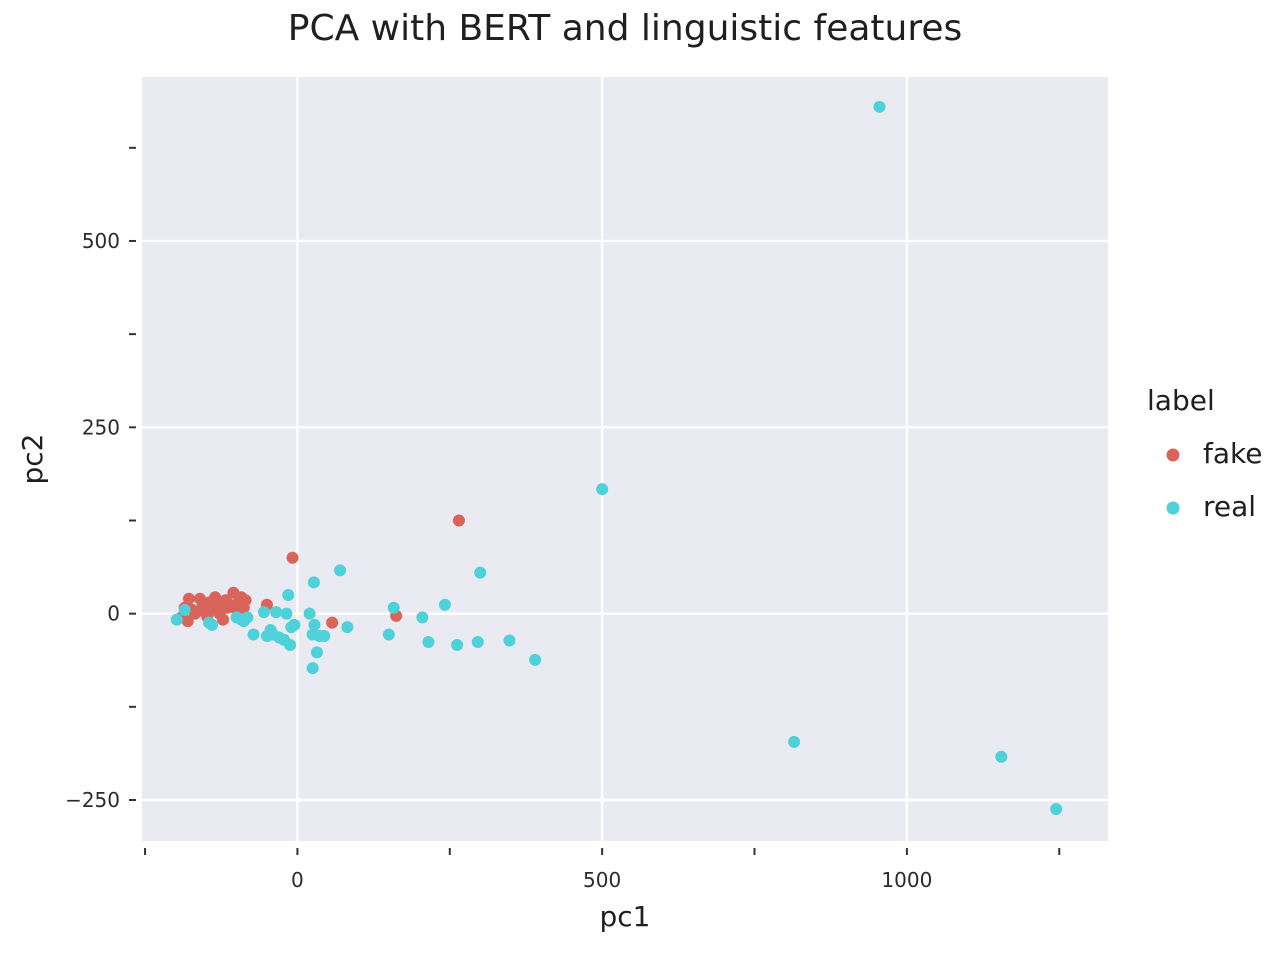 The image size is (1280, 960). What do you see at coordinates (1229, 506) in the screenshot?
I see `legend-label-real: real` at bounding box center [1229, 506].